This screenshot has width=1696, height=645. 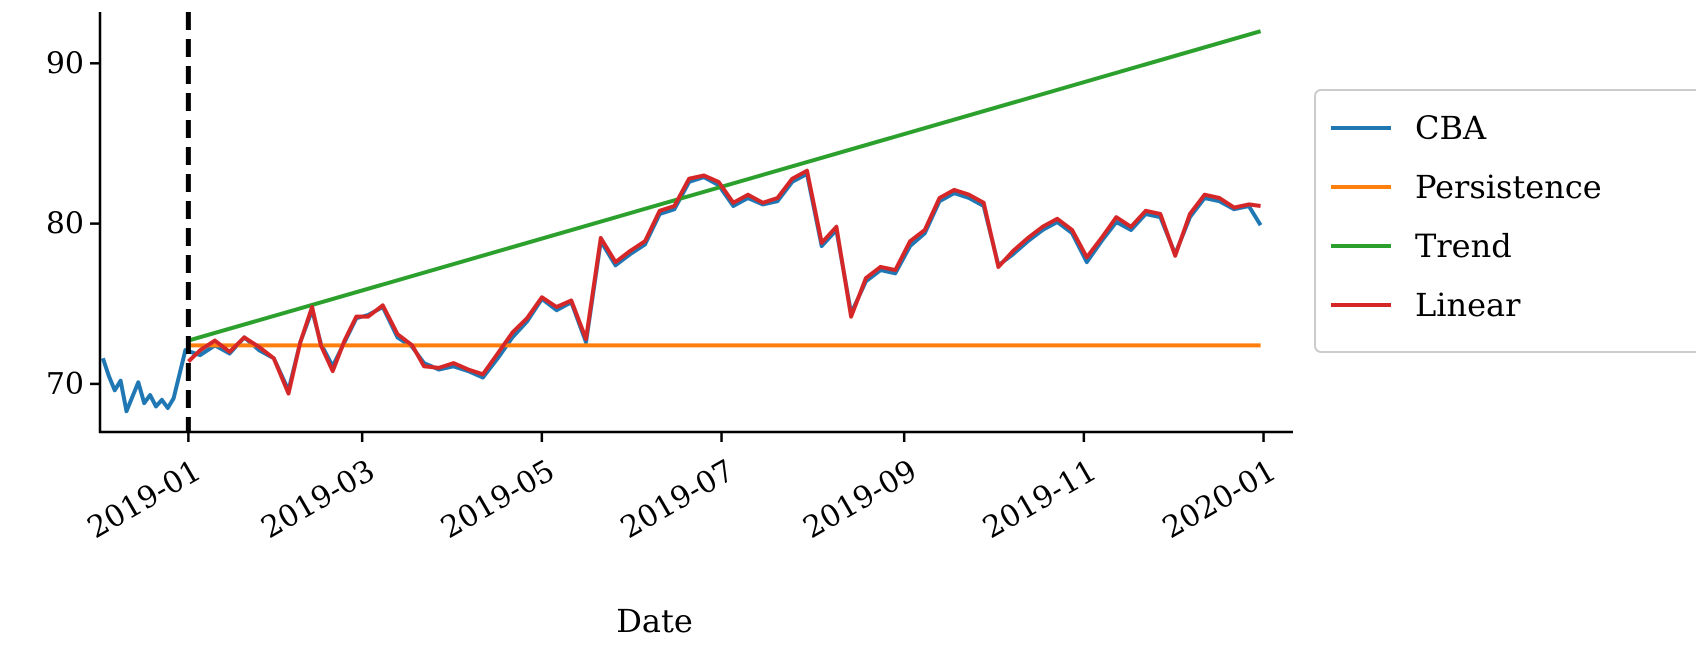 I want to click on x-tick-label: 2019-01, so click(x=144, y=499).